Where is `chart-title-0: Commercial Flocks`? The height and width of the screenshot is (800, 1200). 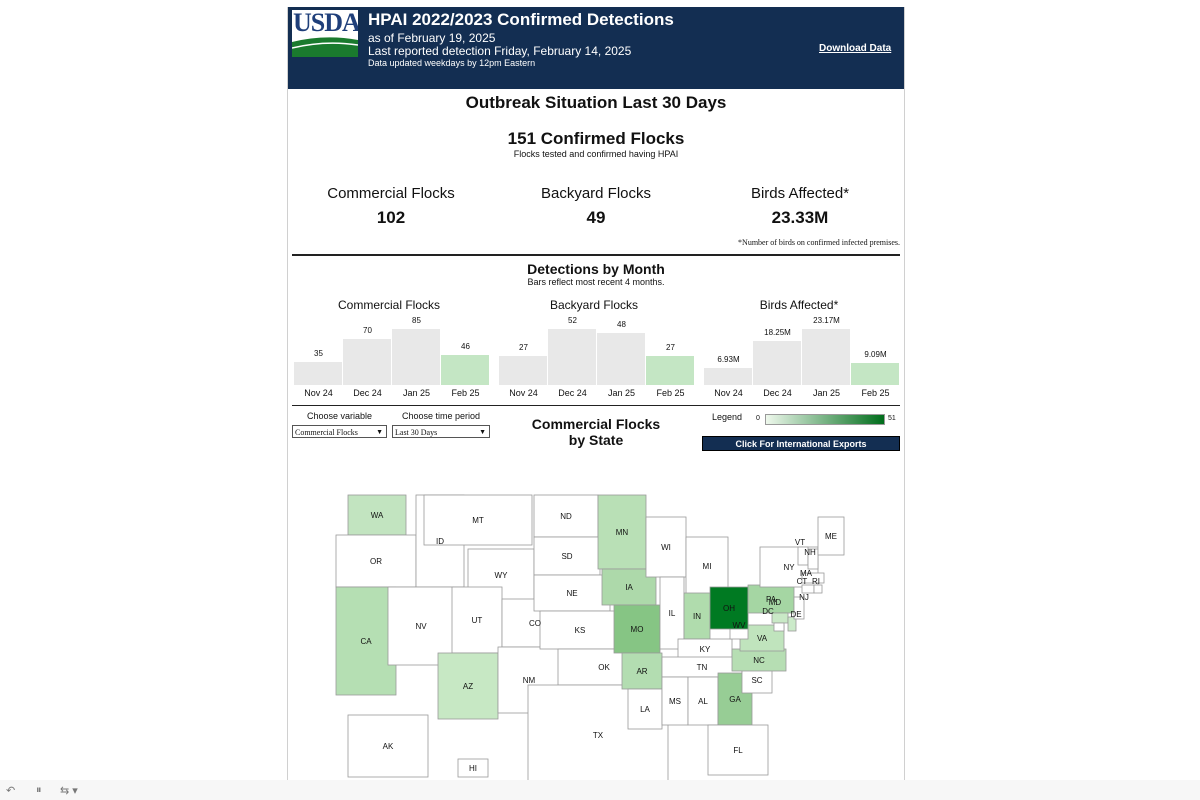 chart-title-0: Commercial Flocks is located at coordinates (388, 305).